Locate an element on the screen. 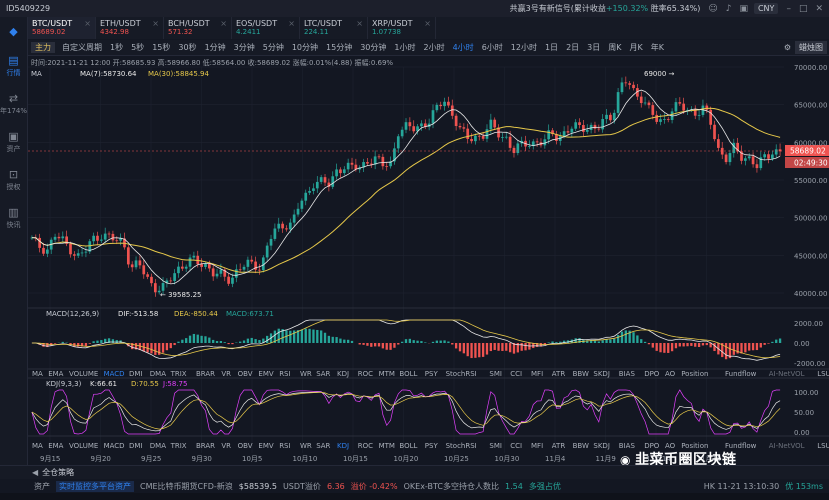  time-tick: 10月15 is located at coordinates (355, 459).